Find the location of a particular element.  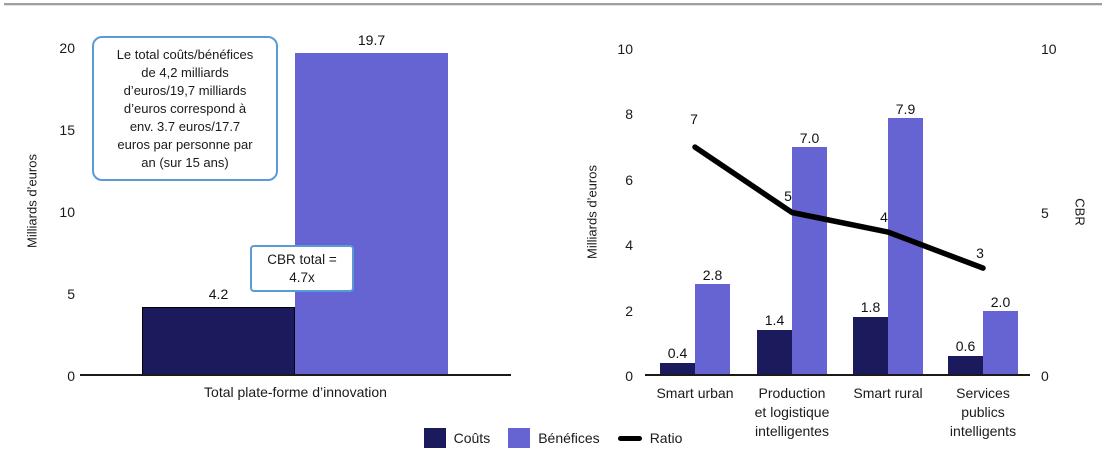

legend: Coûts Bénéfices Ratio is located at coordinates (553, 438).